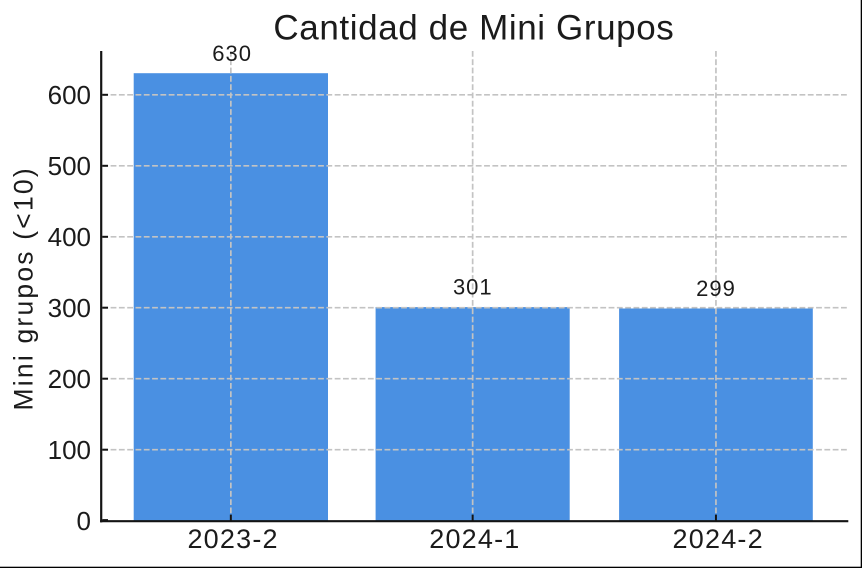  Describe the element at coordinates (474, 539) in the screenshot. I see `svg-text: 2024-1` at that location.